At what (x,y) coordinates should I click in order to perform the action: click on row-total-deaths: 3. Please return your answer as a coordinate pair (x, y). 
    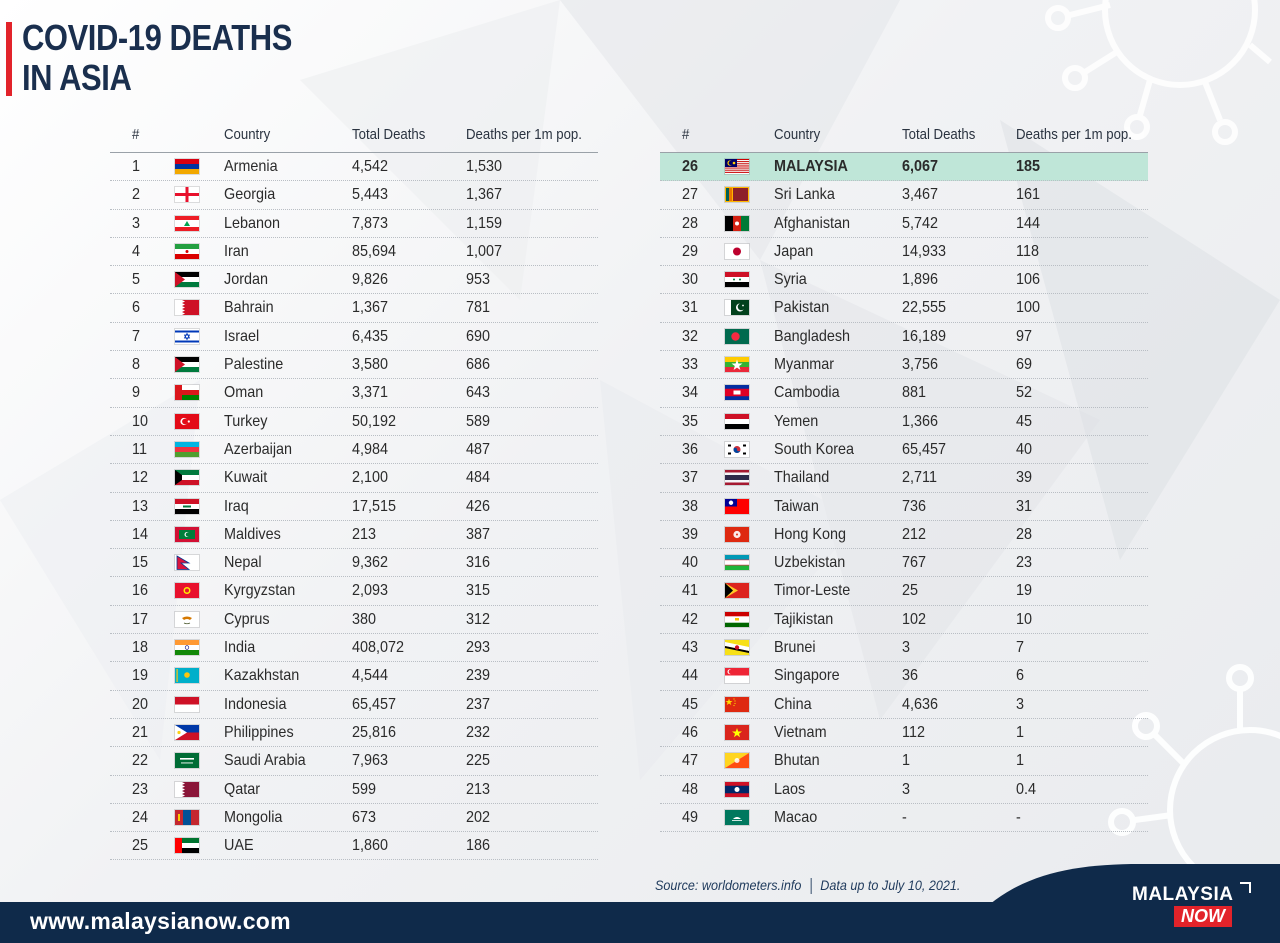
    Looking at the image, I should click on (906, 789).